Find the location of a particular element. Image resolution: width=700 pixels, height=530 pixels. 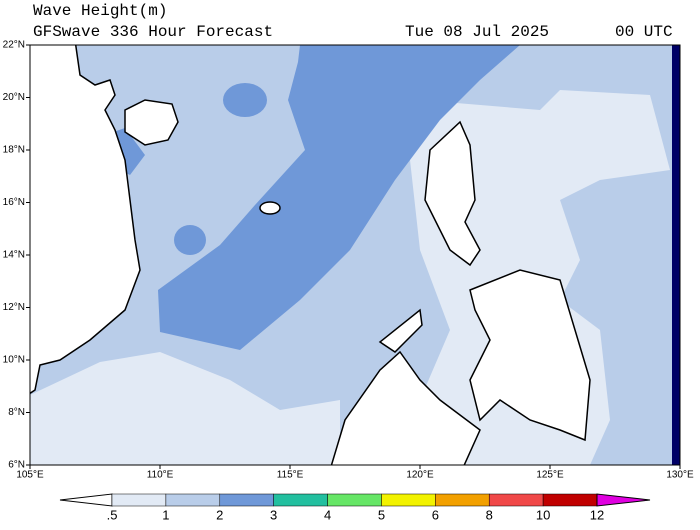

colorbar-low is located at coordinates (86, 500).